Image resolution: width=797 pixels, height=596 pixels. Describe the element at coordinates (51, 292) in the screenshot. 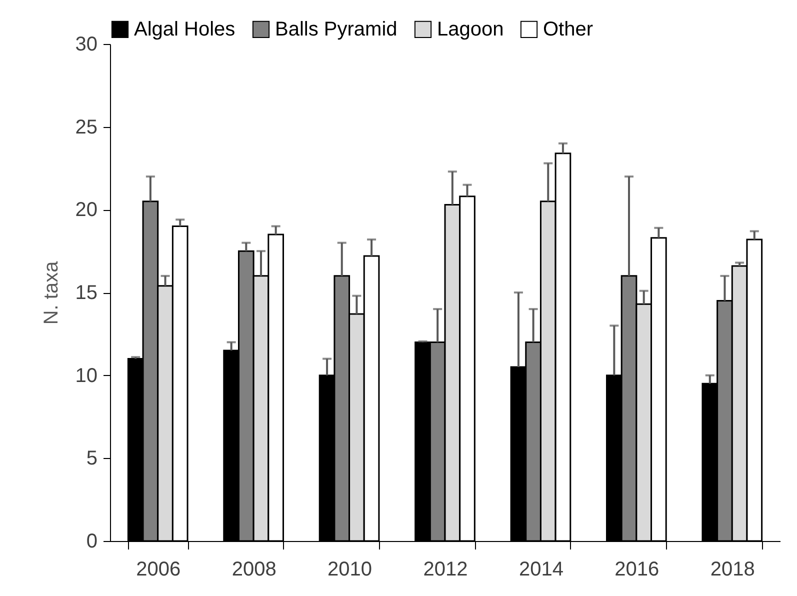

I see `y-axis-title: N. taxa` at that location.